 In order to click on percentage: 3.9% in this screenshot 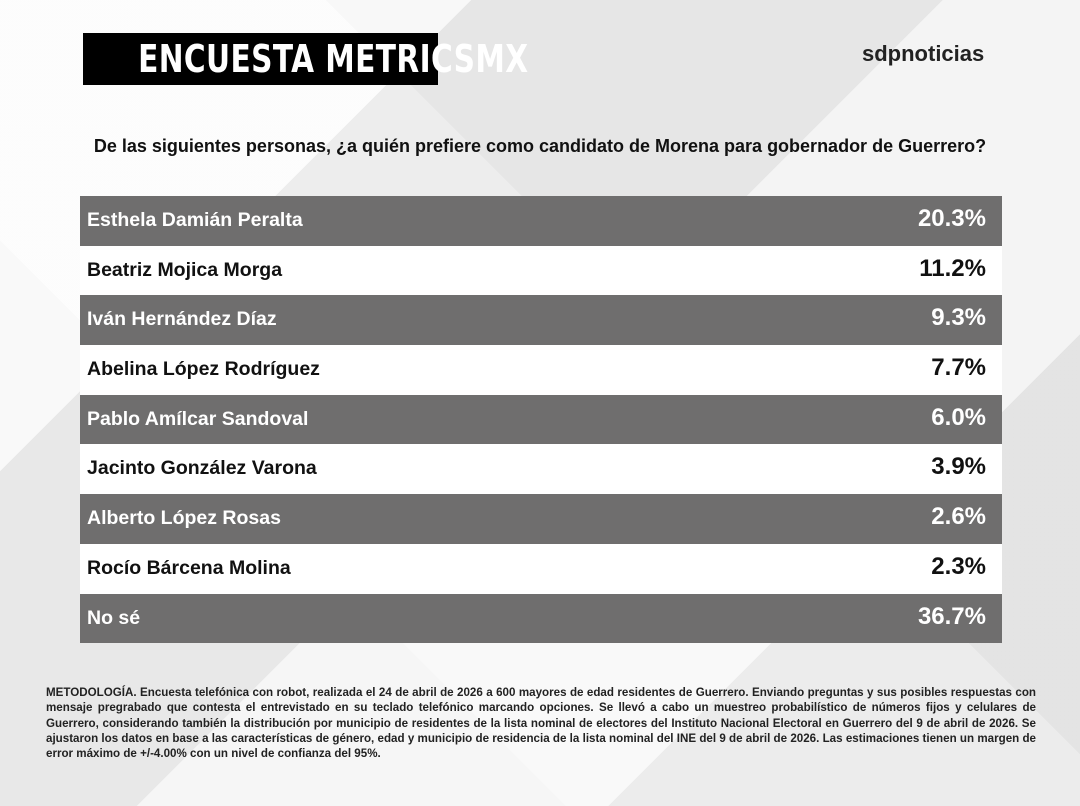, I will do `click(958, 467)`.